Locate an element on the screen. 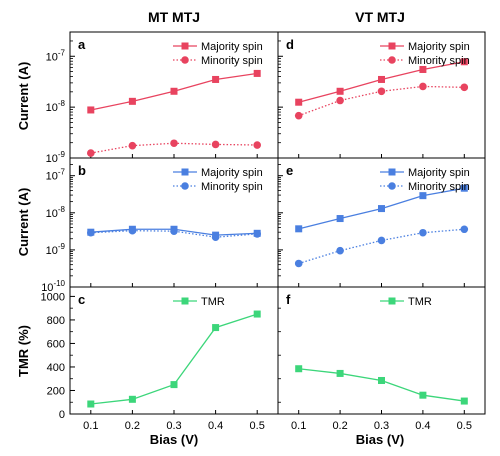 This screenshot has width=500, height=456. y-tick-label: 600 is located at coordinates (56, 344).